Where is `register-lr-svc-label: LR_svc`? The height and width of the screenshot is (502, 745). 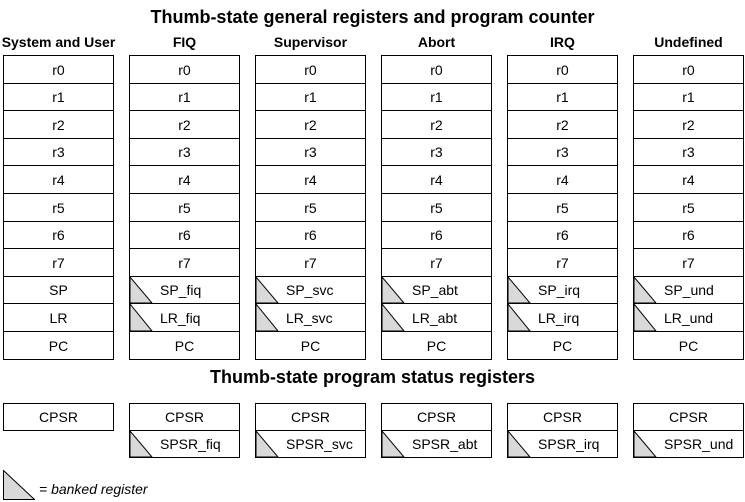 register-lr-svc-label: LR_svc is located at coordinates (309, 317).